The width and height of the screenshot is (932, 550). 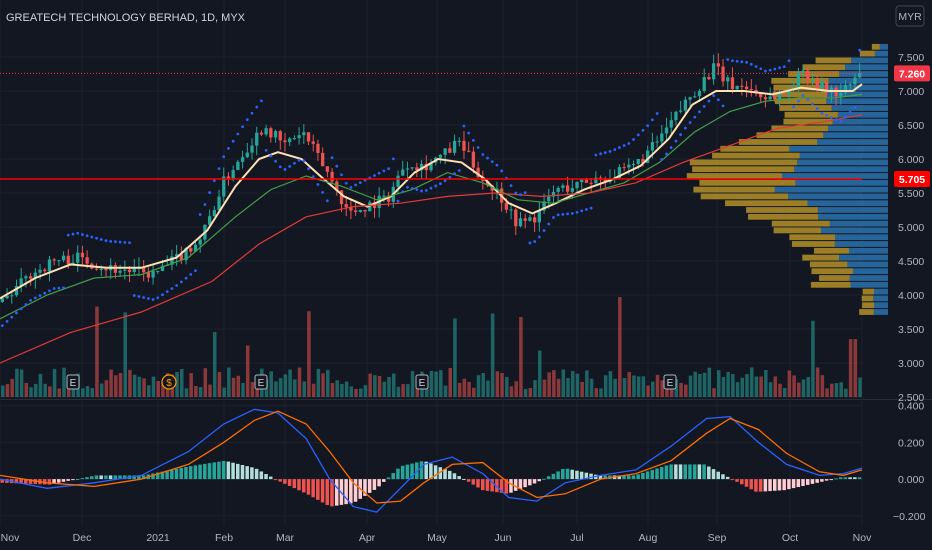 What do you see at coordinates (911, 126) in the screenshot?
I see `price-tick-label: 6.500` at bounding box center [911, 126].